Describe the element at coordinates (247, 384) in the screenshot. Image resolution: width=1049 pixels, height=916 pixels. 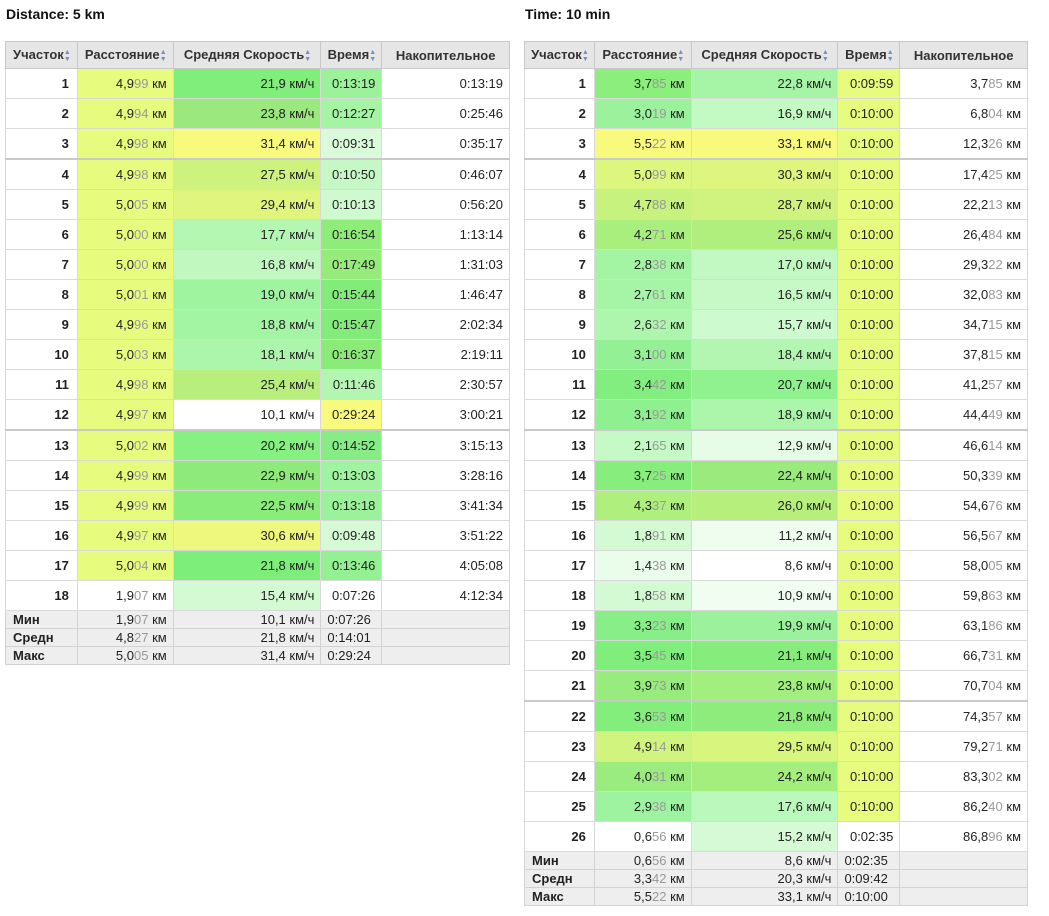
I see `avg-speed-cell: 25,4 км/ч` at that location.